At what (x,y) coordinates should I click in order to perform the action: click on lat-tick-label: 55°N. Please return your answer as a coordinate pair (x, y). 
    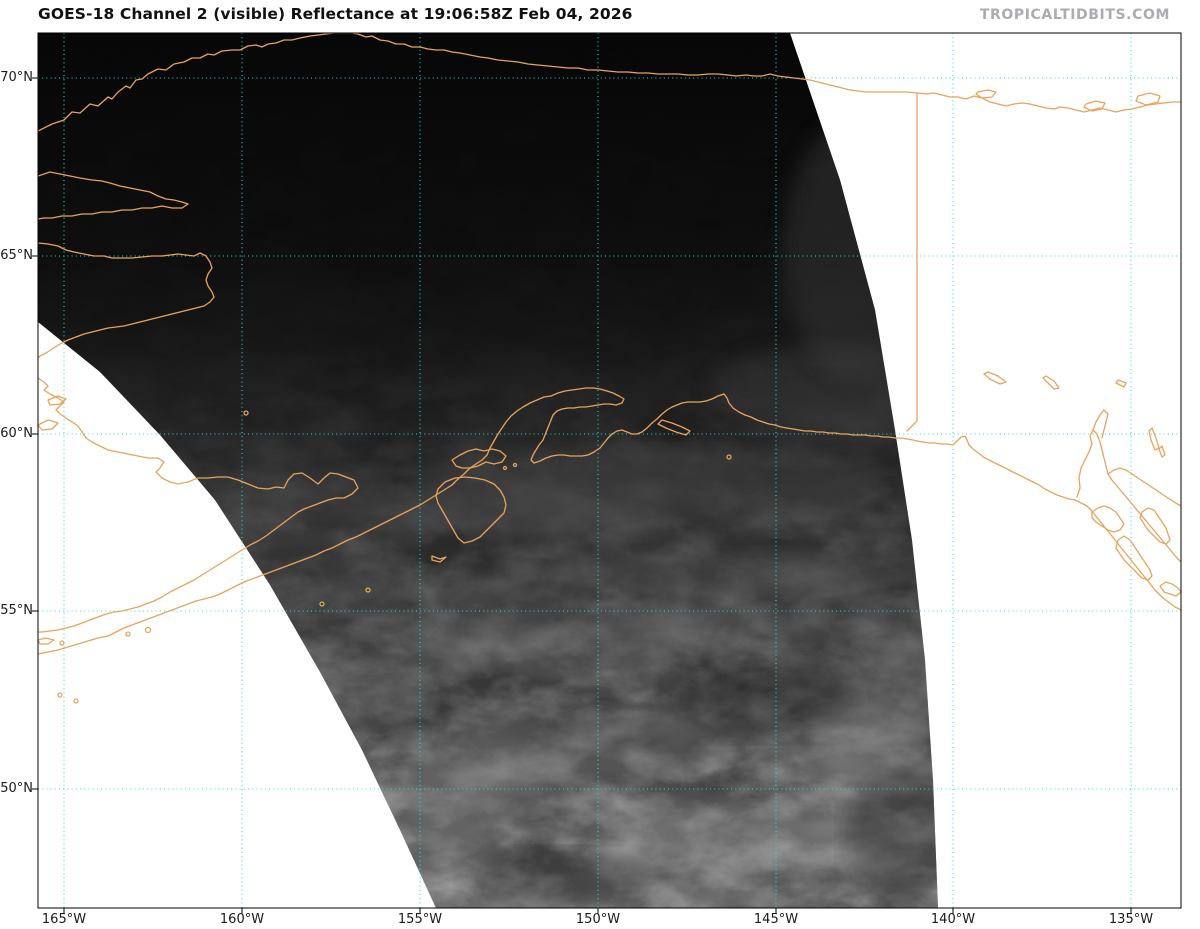
    Looking at the image, I should click on (16, 610).